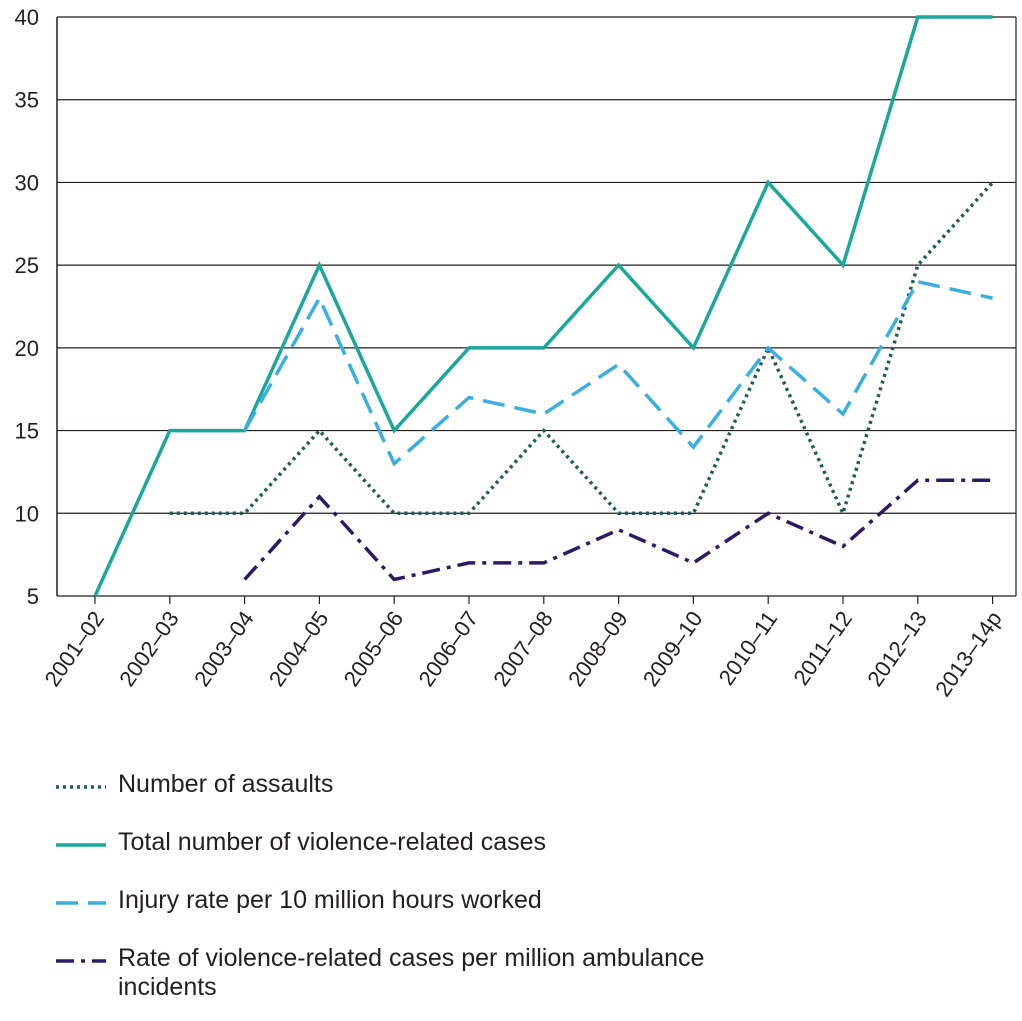 The width and height of the screenshot is (1022, 1021). Describe the element at coordinates (673, 649) in the screenshot. I see `x-tick-label: 2009–10` at that location.